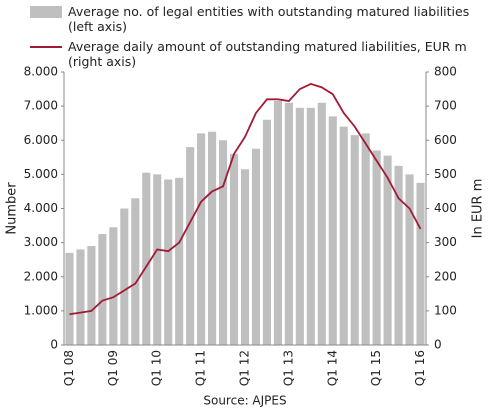  I want to click on y2-tick-label: 300, so click(445, 242).